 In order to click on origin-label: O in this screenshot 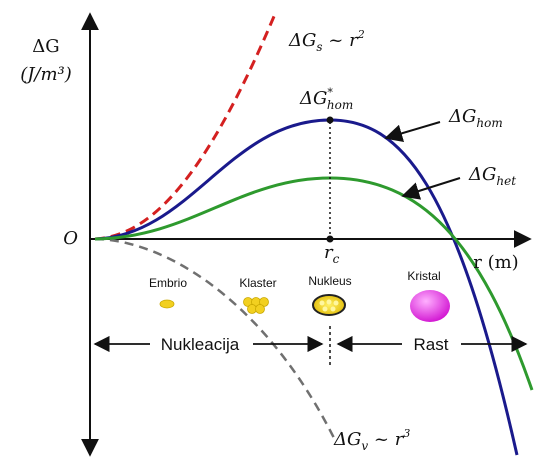, I will do `click(70, 238)`.